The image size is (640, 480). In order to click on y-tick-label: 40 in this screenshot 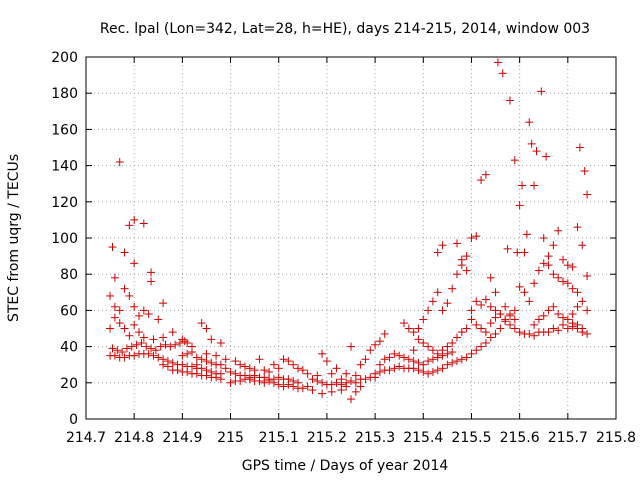, I will do `click(69, 348)`.